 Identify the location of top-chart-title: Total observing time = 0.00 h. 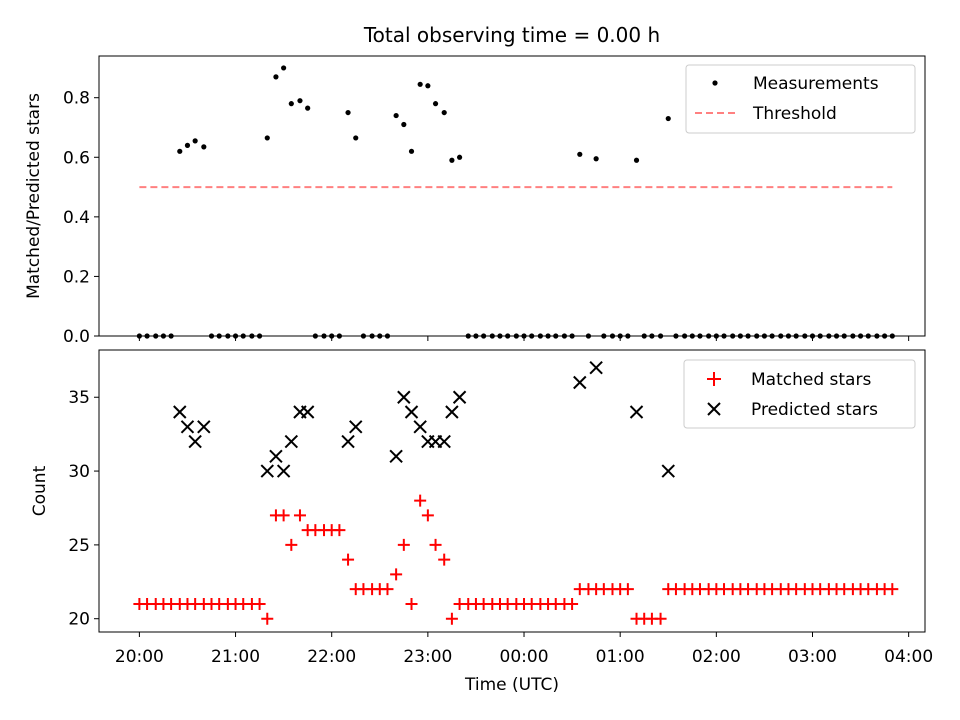
(511, 35).